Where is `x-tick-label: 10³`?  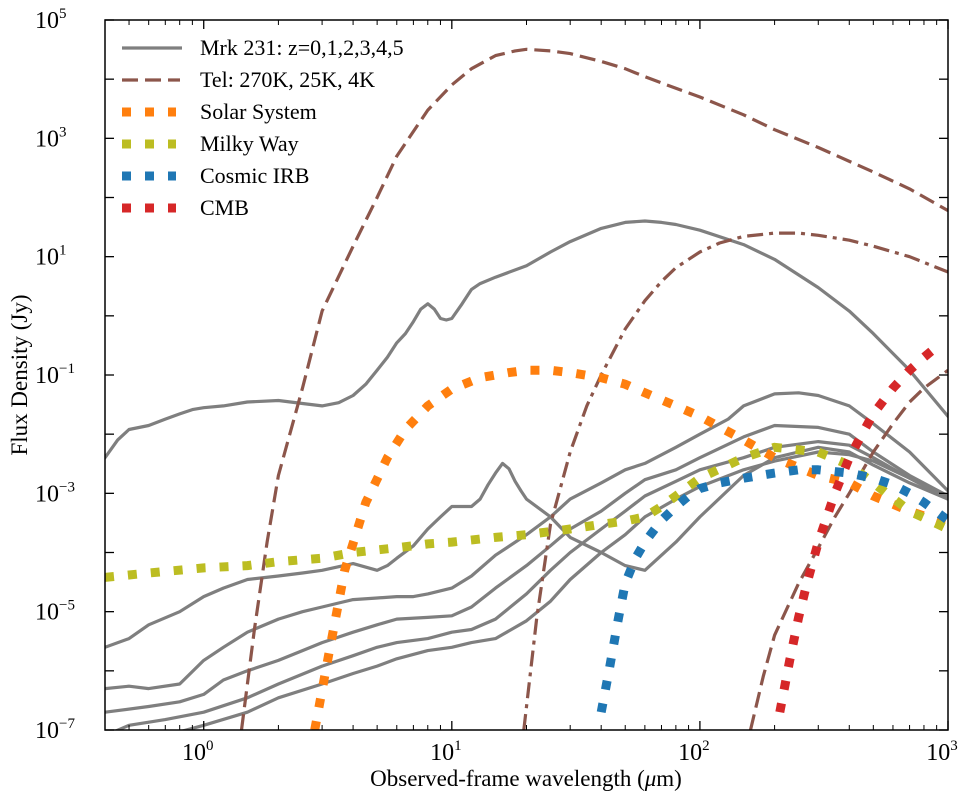 x-tick-label: 10³ is located at coordinates (942, 752).